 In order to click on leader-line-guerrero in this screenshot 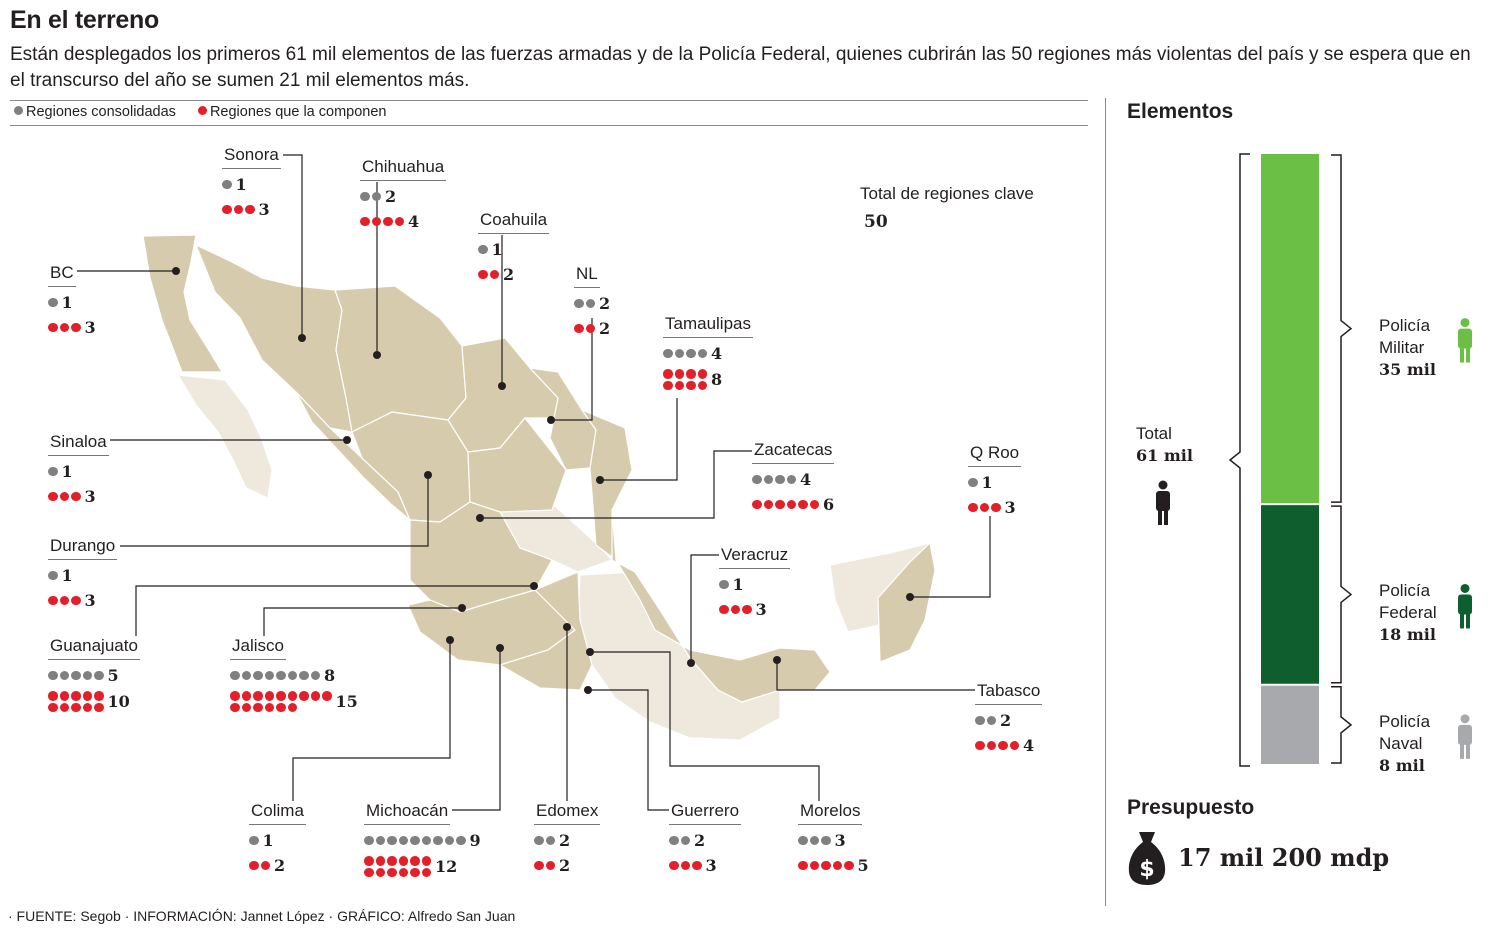, I will do `click(628, 750)`.